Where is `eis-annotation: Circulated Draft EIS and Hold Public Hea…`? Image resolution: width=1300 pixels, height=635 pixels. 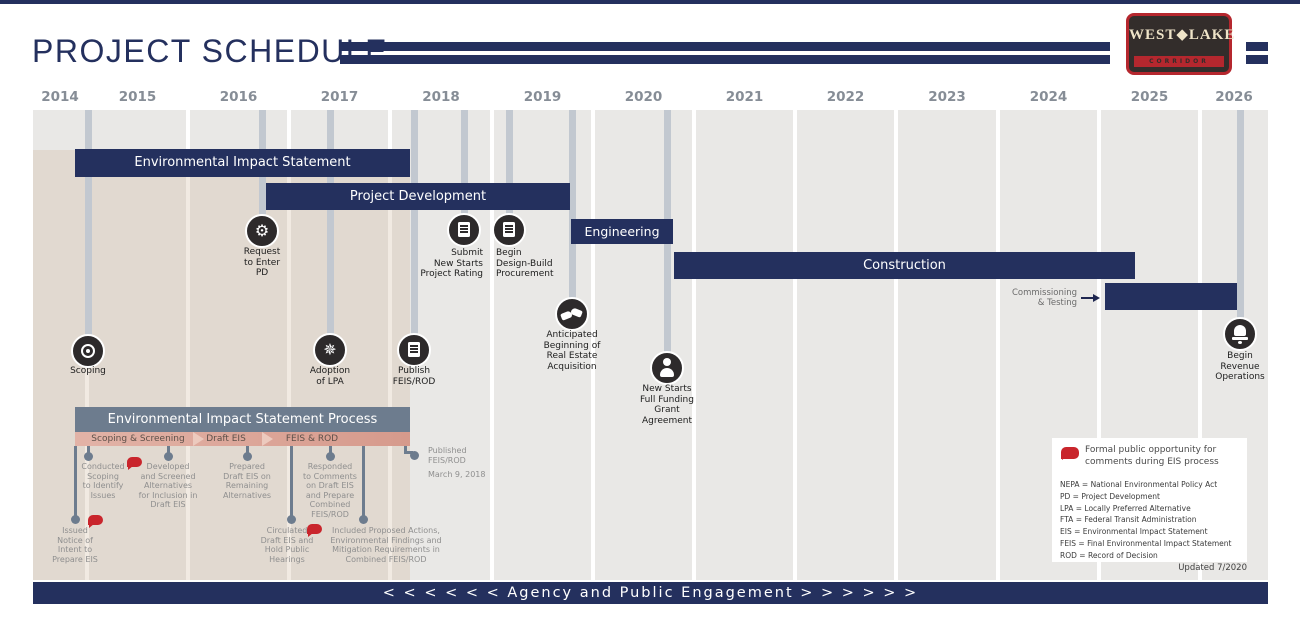
eis-annotation: Circulated Draft EIS and Hold Public Hea… is located at coordinates (287, 545).